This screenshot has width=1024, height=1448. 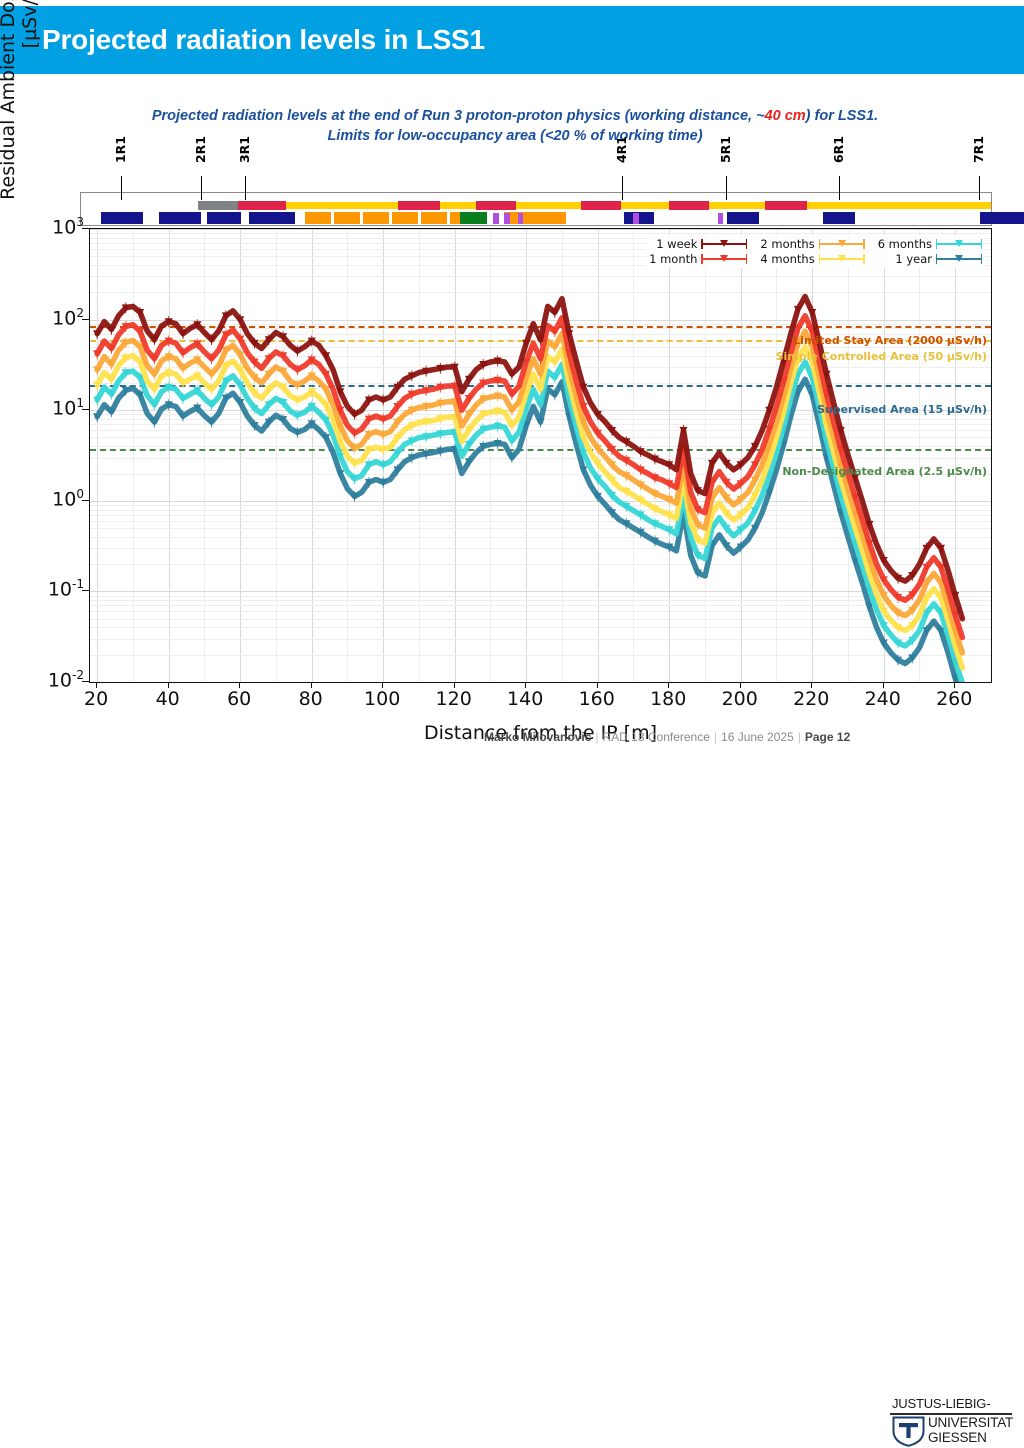 I want to click on x-tick-label: 260, so click(x=954, y=699).